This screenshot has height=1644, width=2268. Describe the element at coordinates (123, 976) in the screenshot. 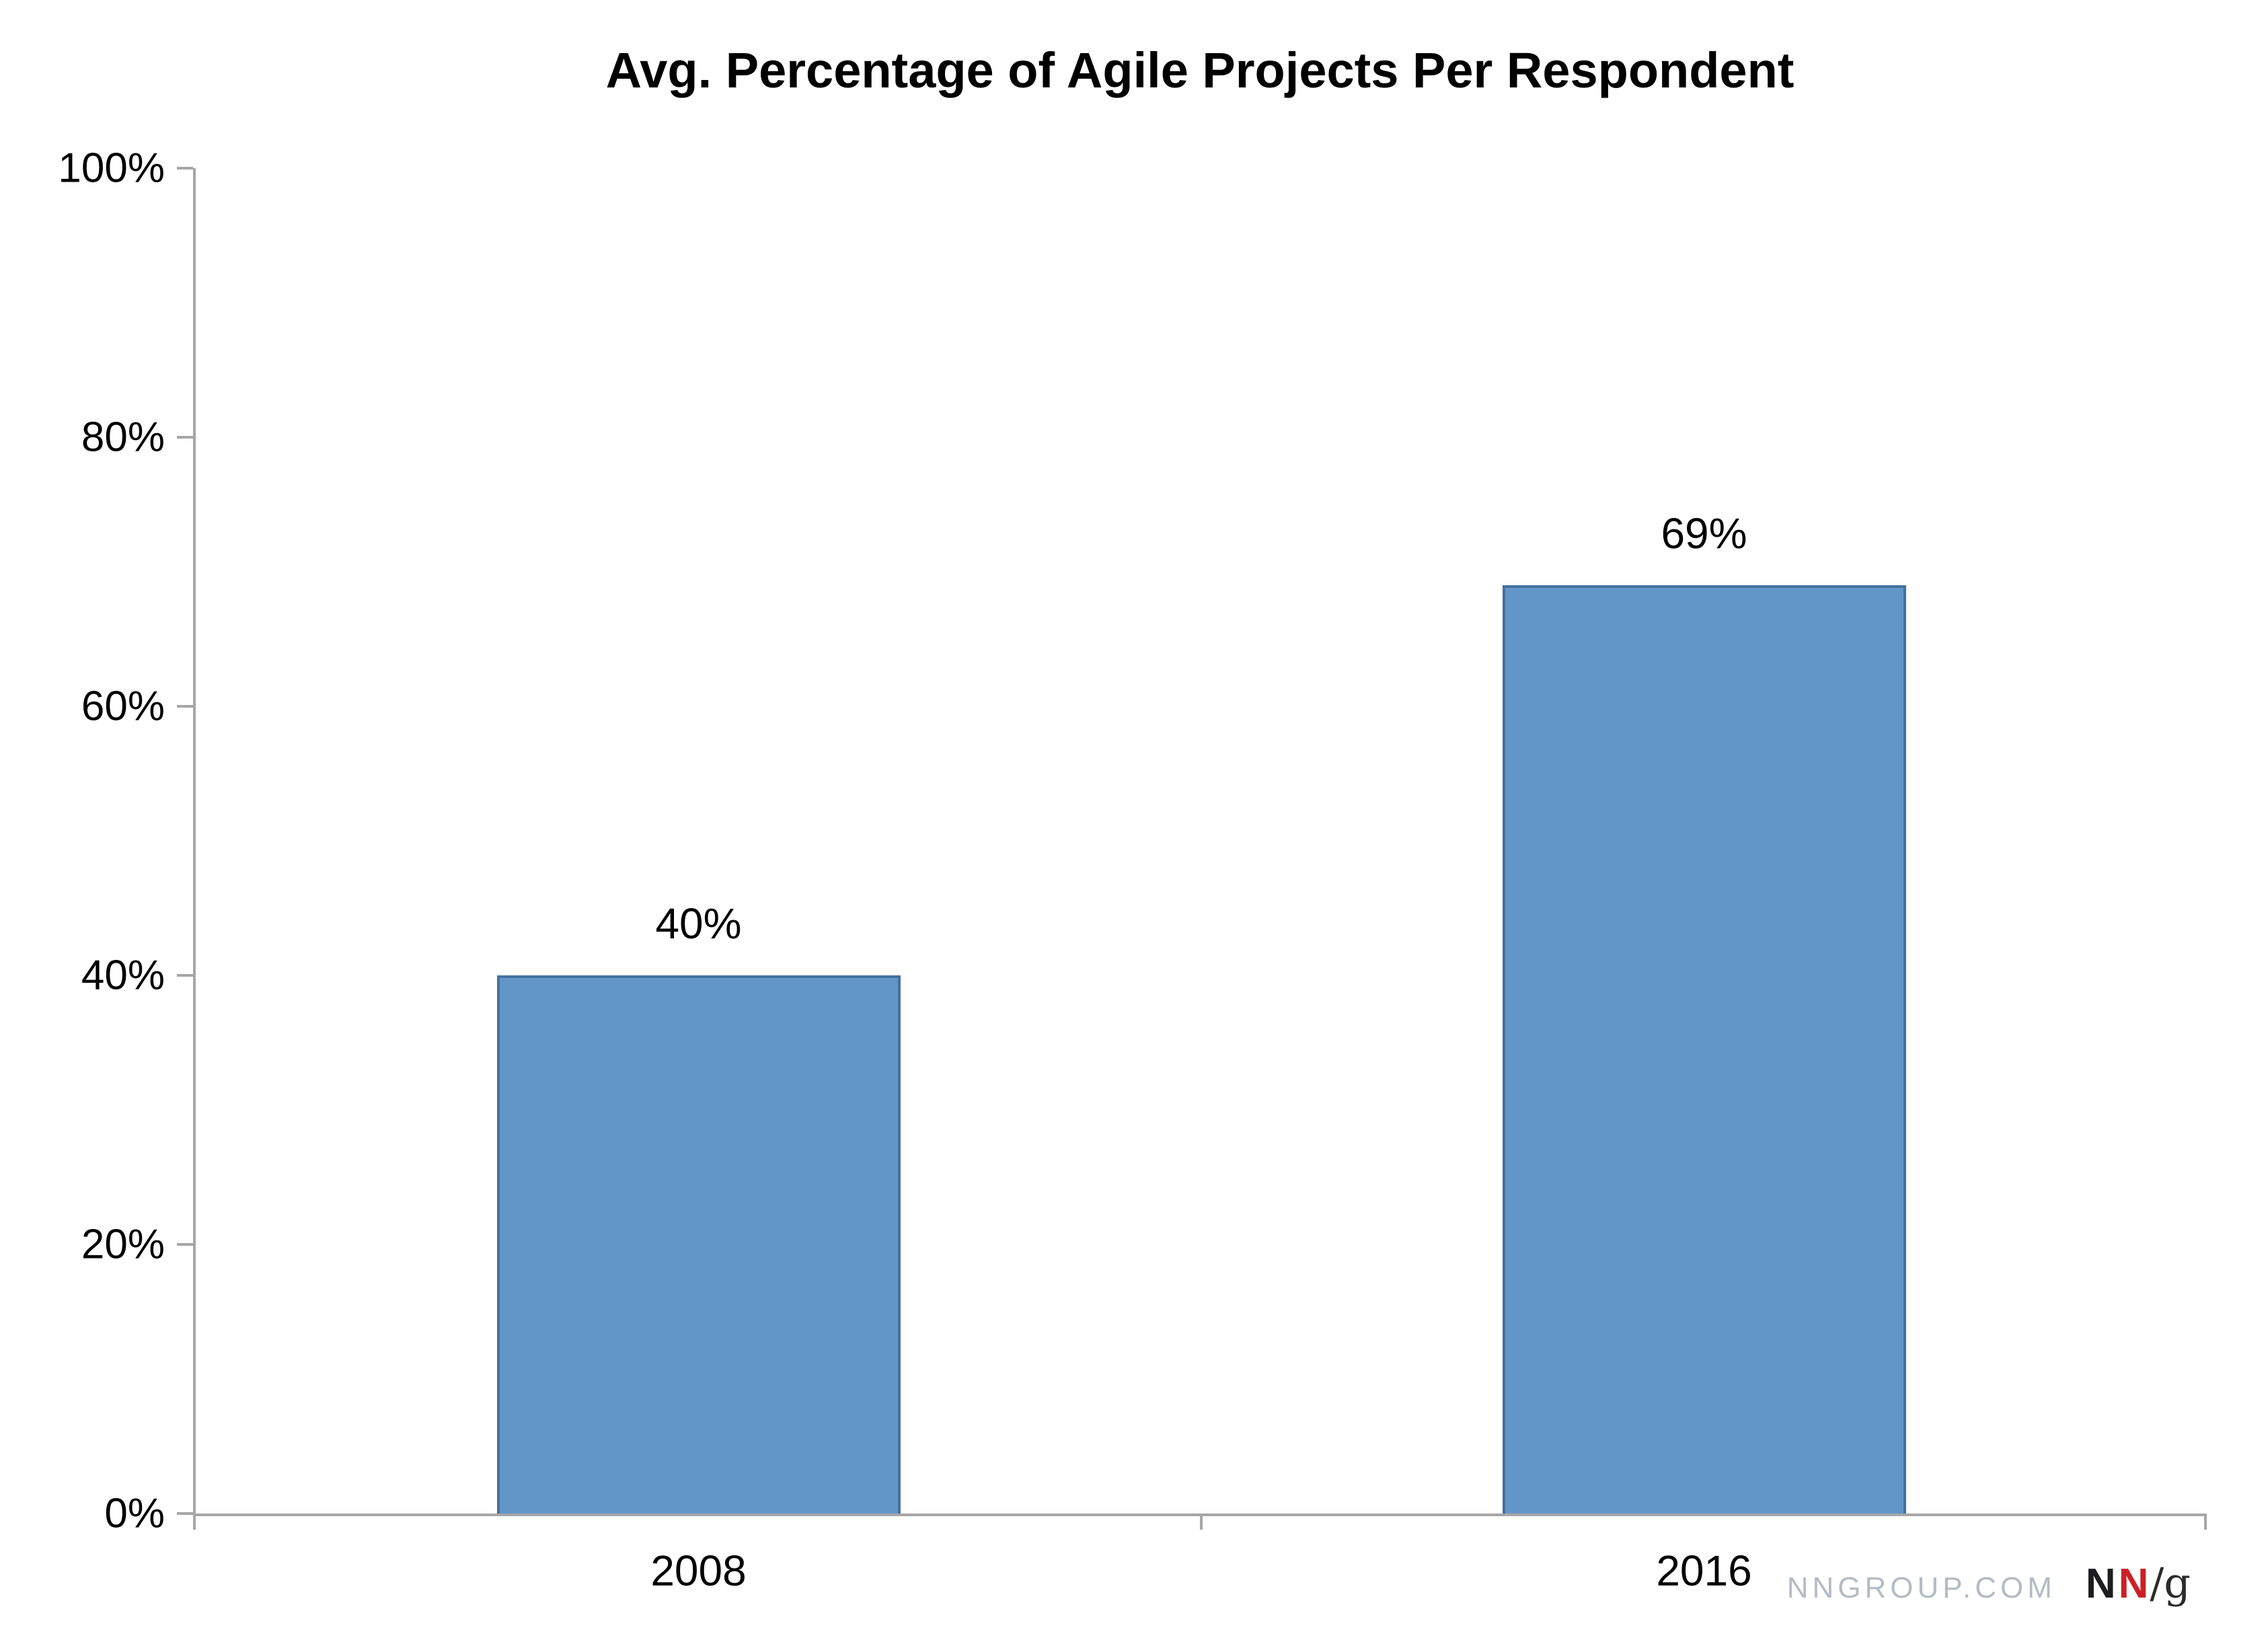

I see `y-tick-label: 40%` at that location.